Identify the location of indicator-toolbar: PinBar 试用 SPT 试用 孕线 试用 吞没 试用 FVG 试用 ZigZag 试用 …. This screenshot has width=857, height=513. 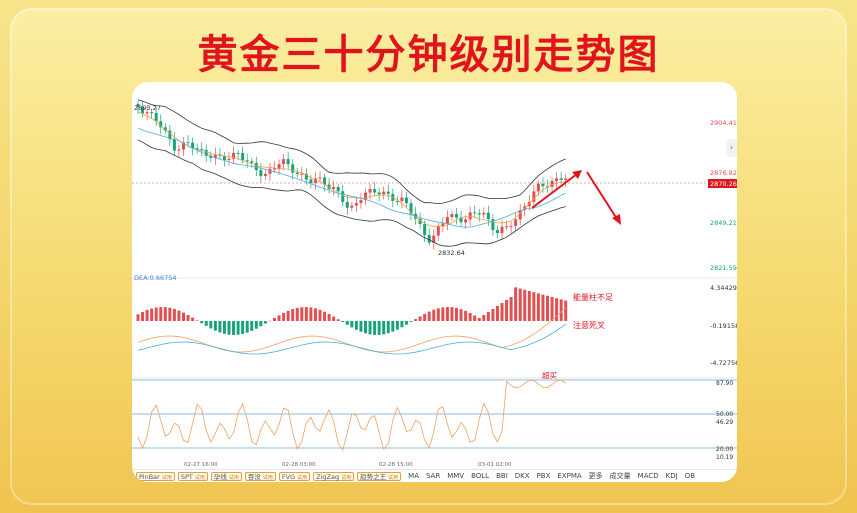
(434, 475).